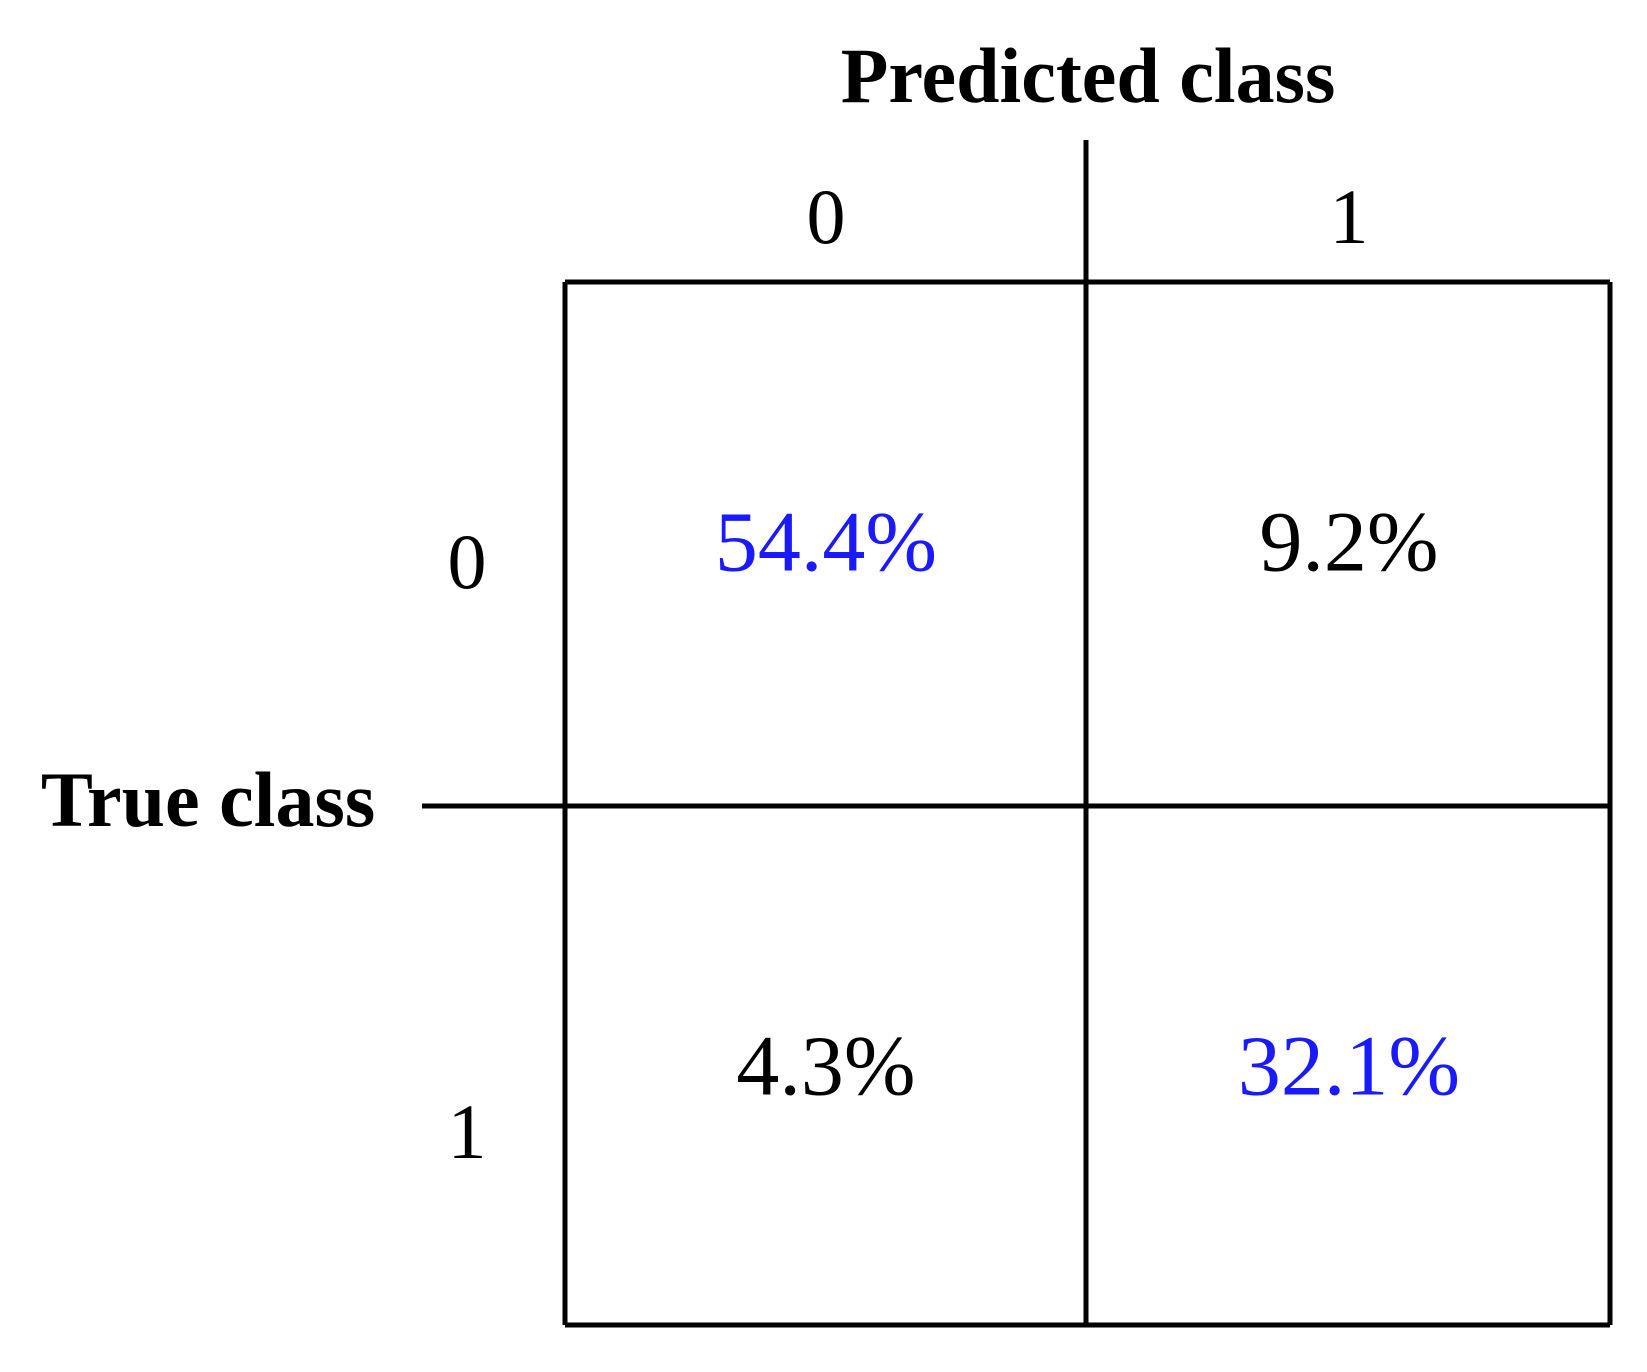 The width and height of the screenshot is (1647, 1372). Describe the element at coordinates (1348, 542) in the screenshot. I see `cell-value: 9.2%` at that location.